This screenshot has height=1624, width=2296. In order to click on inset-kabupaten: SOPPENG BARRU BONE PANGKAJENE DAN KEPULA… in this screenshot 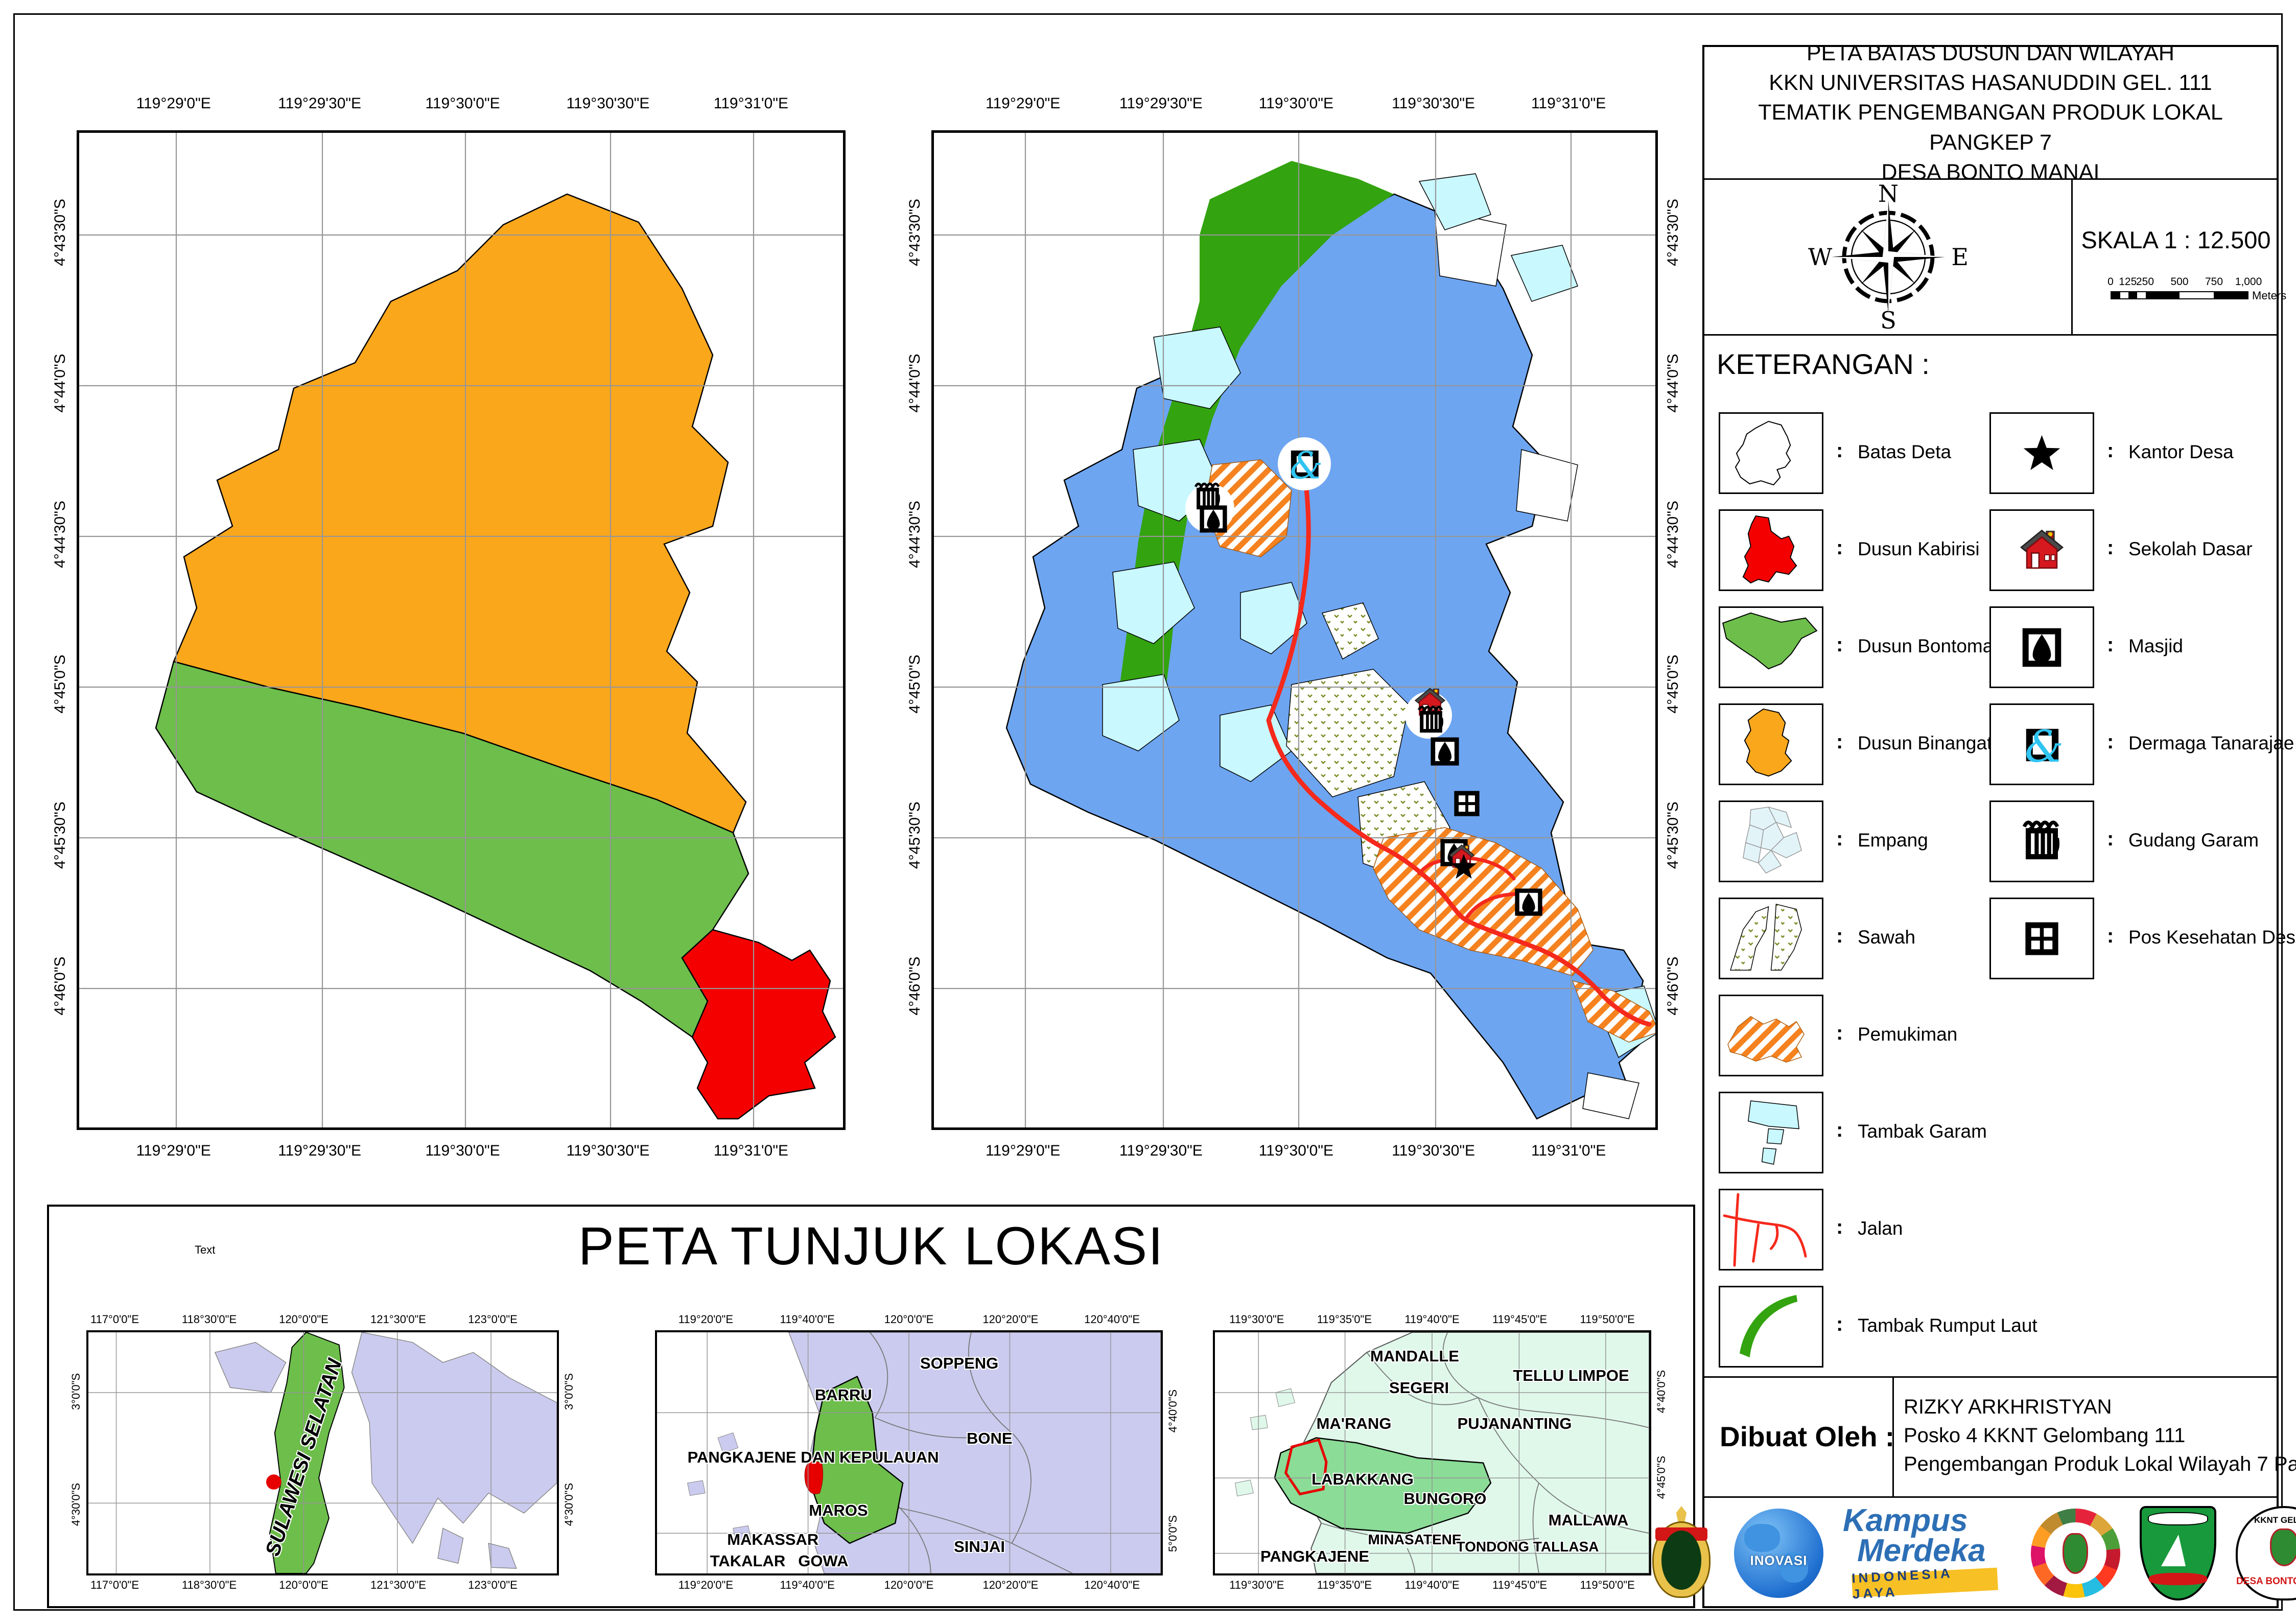, I will do `click(909, 1452)`.